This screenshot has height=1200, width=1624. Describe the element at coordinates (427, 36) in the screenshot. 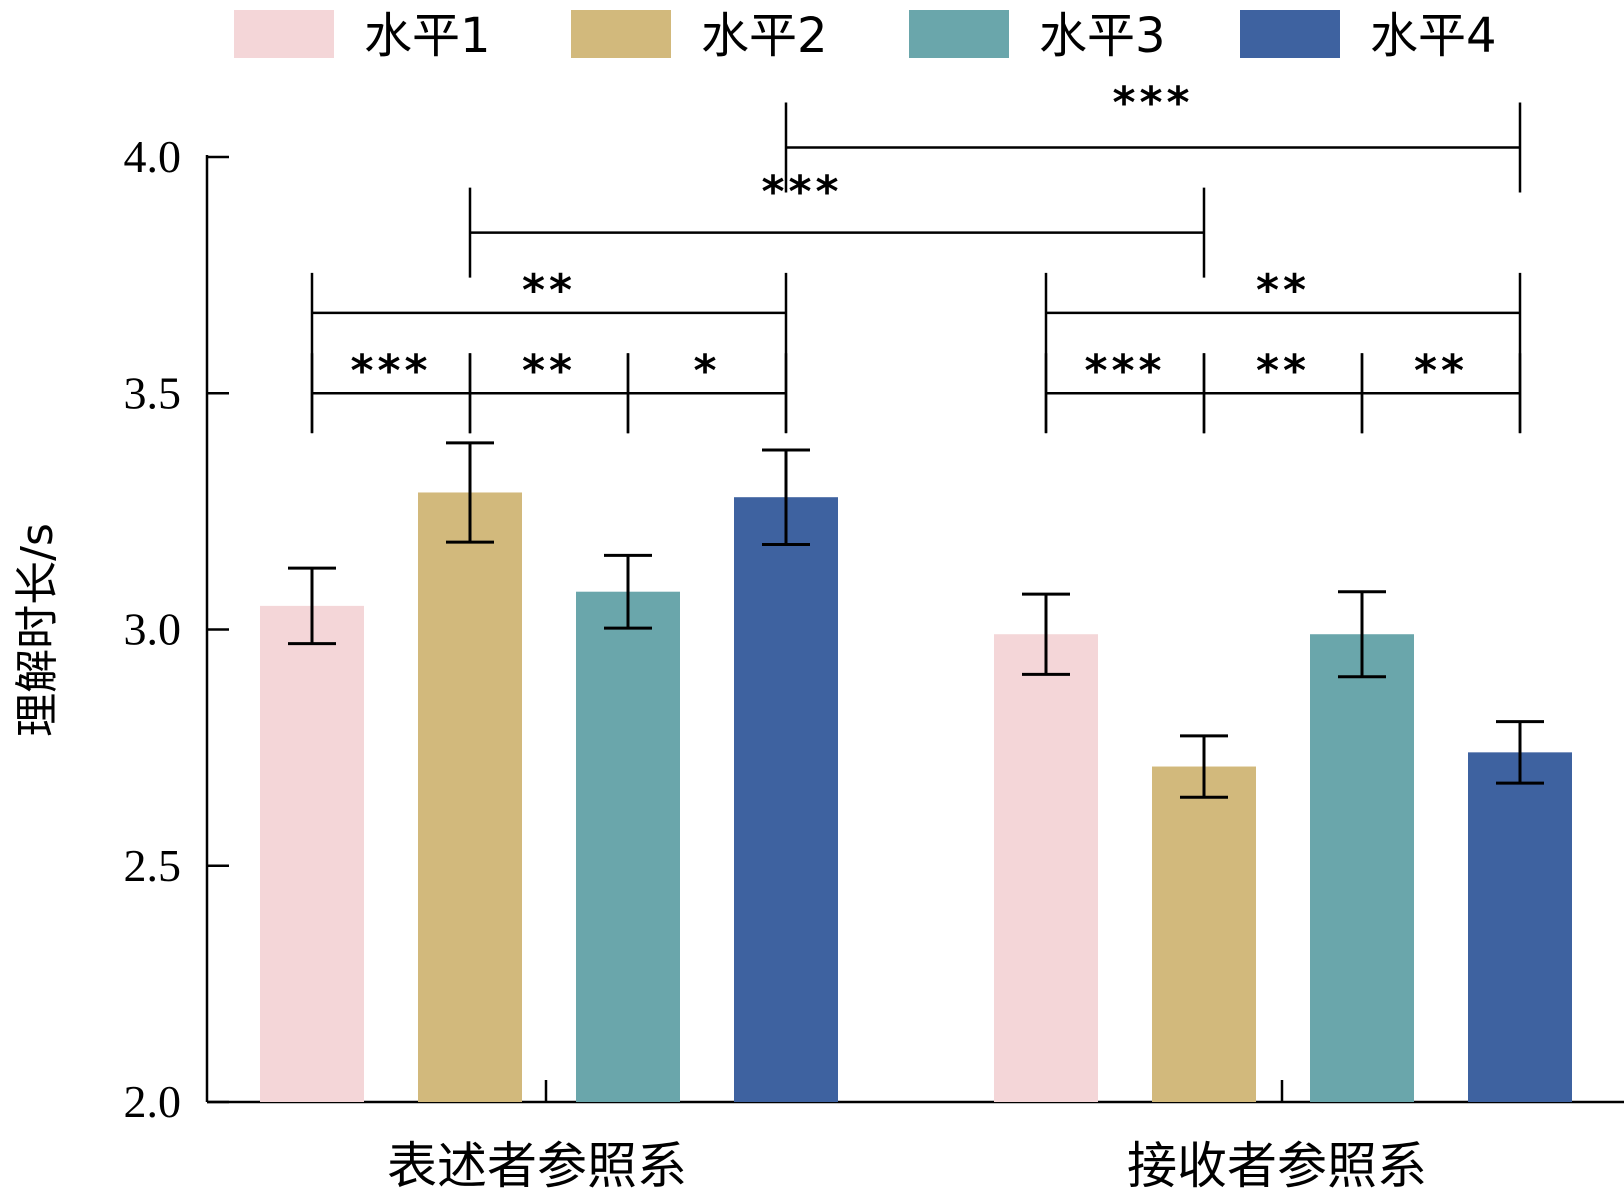

I see `legend-label: 水平1` at that location.